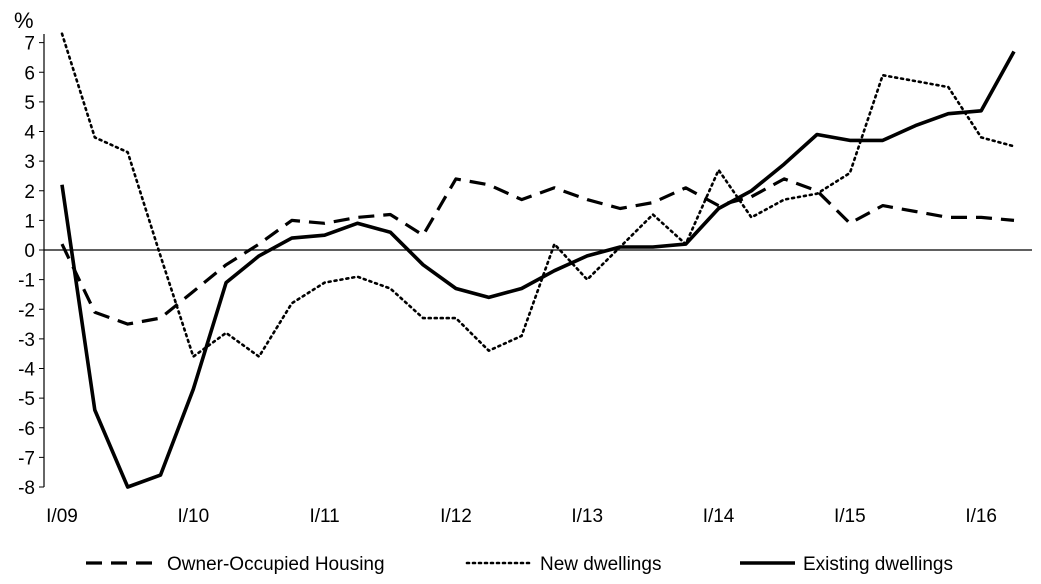  What do you see at coordinates (26, 310) in the screenshot?
I see `y-tick-label: -2` at bounding box center [26, 310].